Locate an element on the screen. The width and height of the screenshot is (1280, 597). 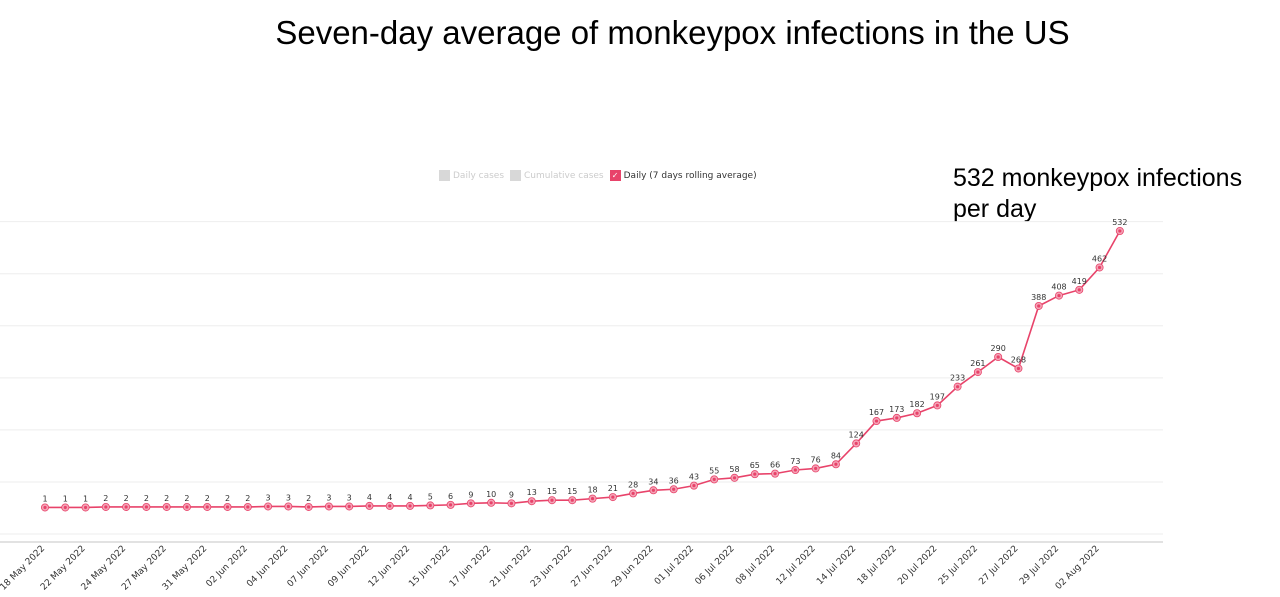
data-label: 124 is located at coordinates (856, 434).